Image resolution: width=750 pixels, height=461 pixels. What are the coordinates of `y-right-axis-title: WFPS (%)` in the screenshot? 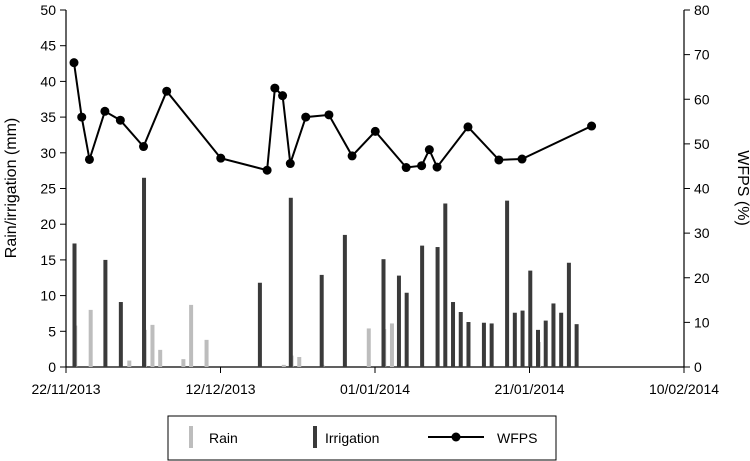 It's located at (742, 188).